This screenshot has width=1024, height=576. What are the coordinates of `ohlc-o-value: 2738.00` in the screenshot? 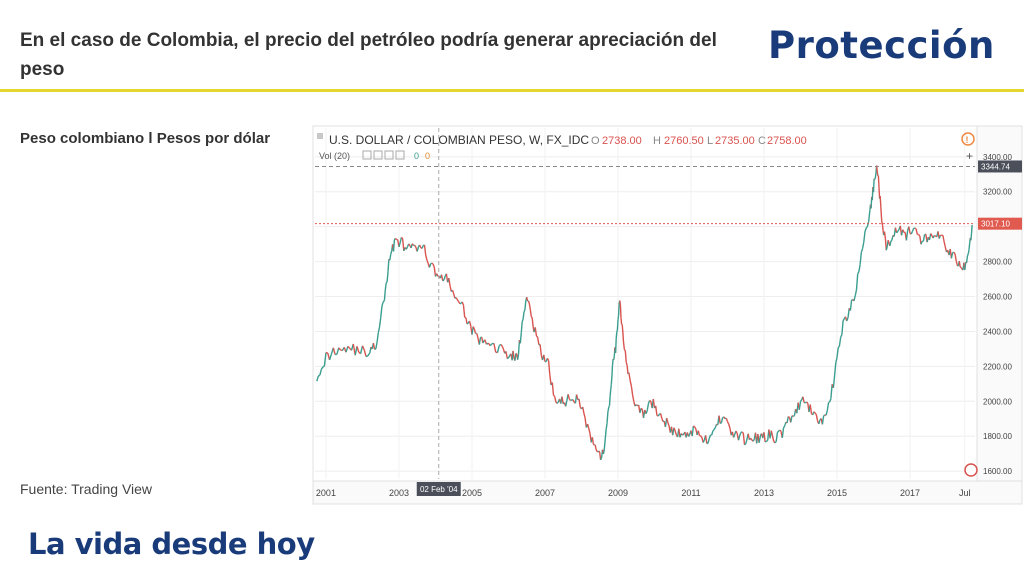 It's located at (622, 141).